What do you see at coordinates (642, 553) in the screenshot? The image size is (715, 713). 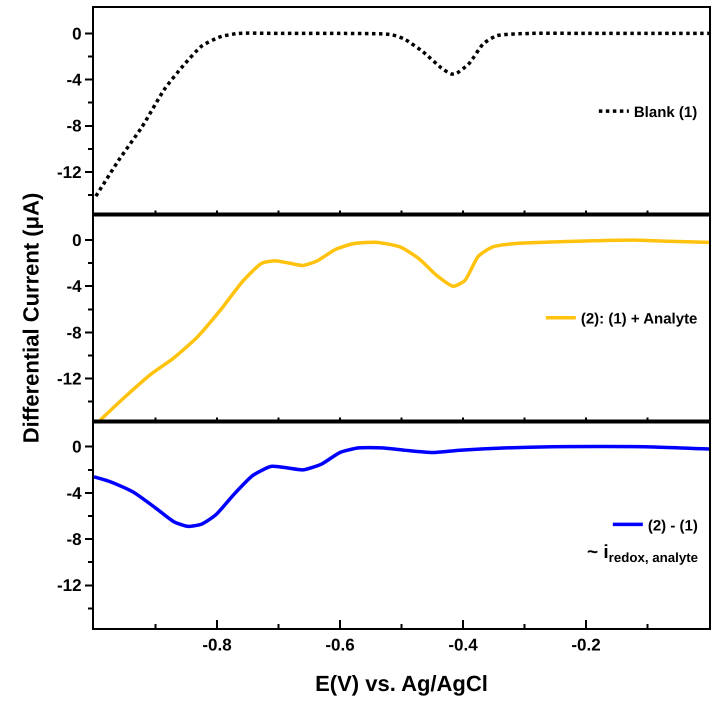 I see `annotation: ~ i$_{redox, analyte}$` at bounding box center [642, 553].